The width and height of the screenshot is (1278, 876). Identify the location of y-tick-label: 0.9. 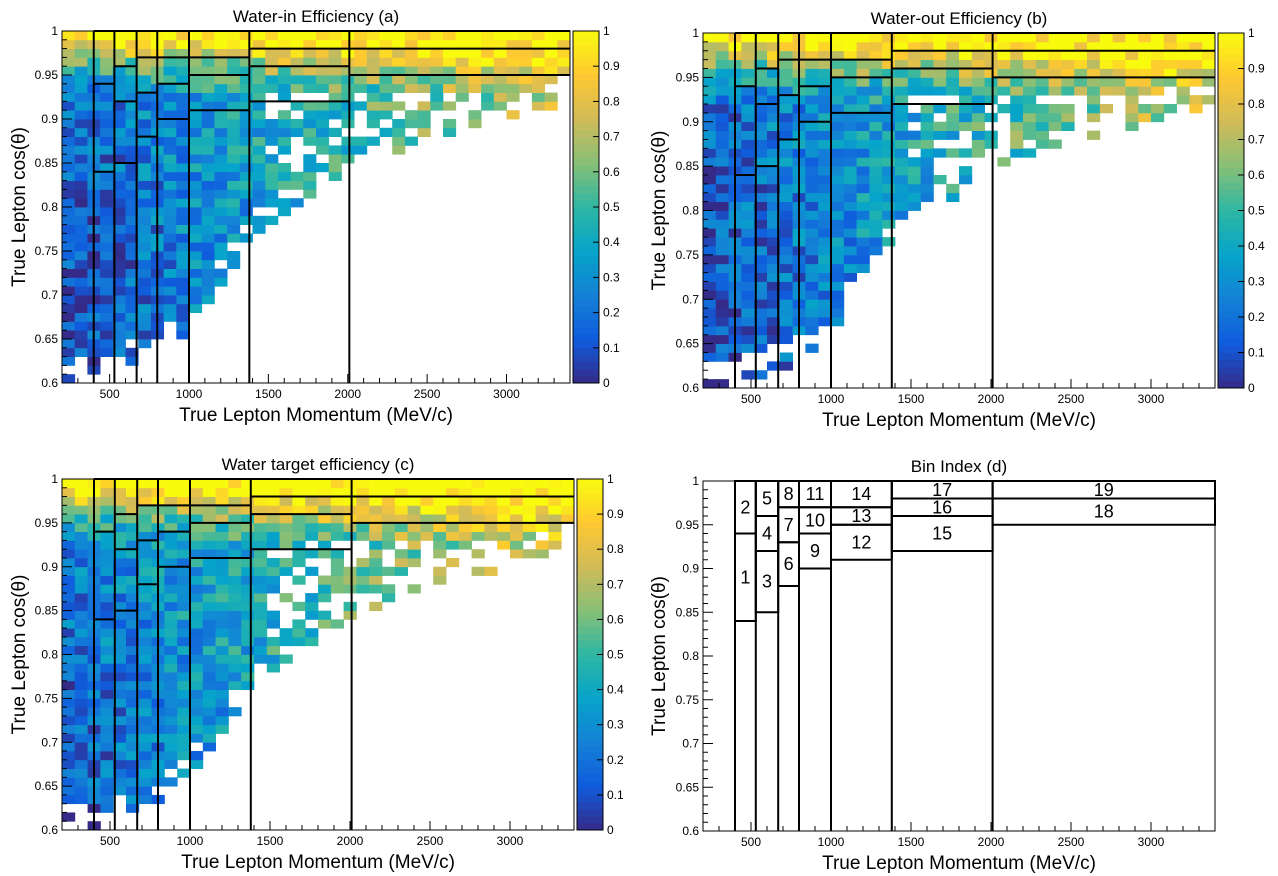
(690, 122).